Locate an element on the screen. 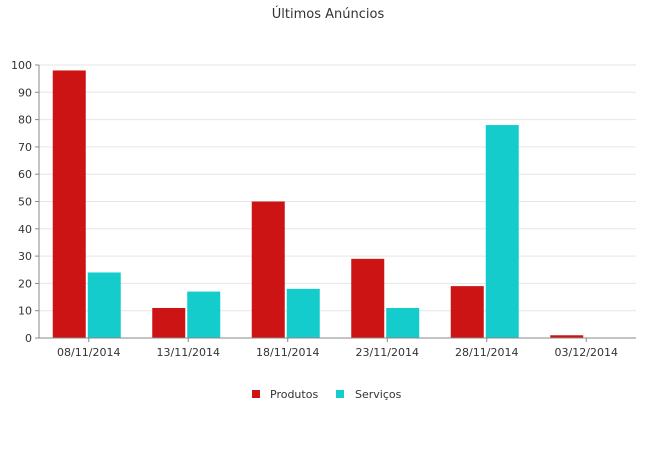 This screenshot has width=655, height=450. legend: Produtos Serviços is located at coordinates (327, 394).